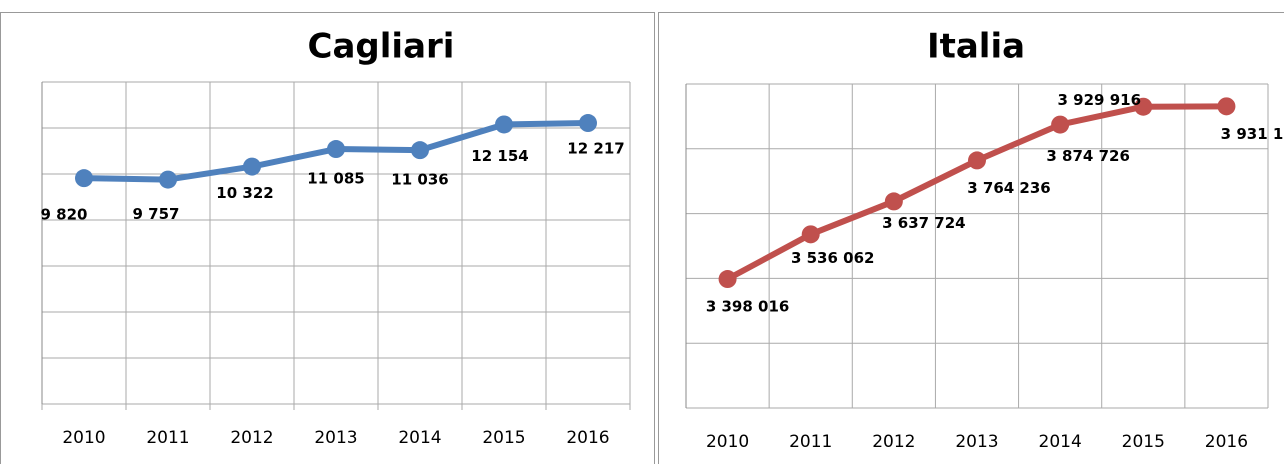 This screenshot has width=1284, height=464. I want to click on data-label: 3 398 016, so click(748, 307).